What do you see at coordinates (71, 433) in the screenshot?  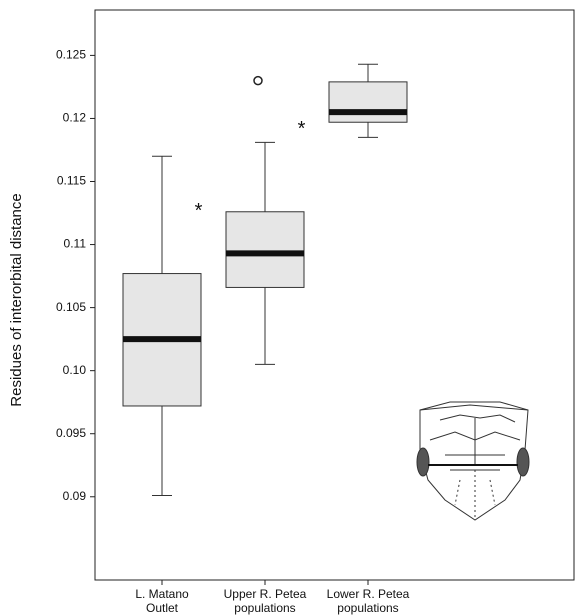 I see `y-tick-label: 0.095` at bounding box center [71, 433].